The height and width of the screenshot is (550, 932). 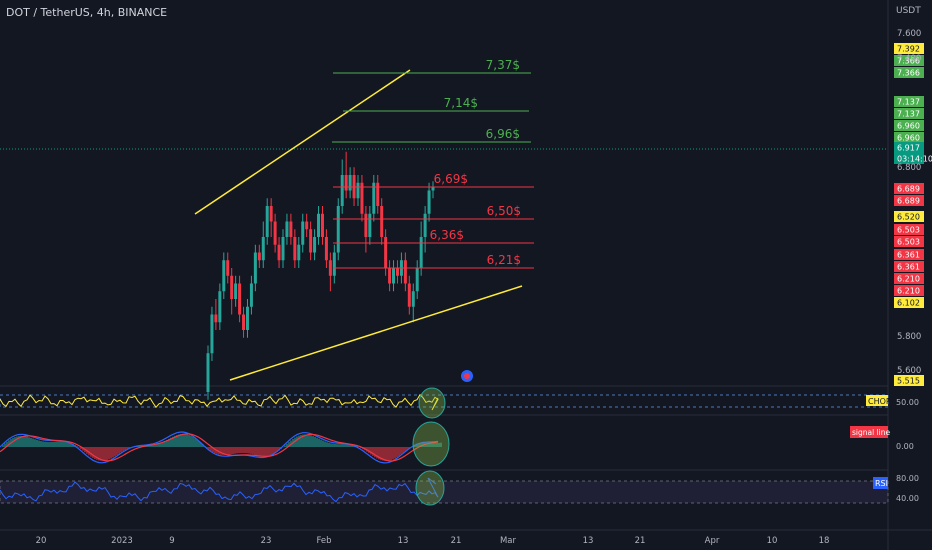 I want to click on price-tag: 7.392, so click(x=908, y=49).